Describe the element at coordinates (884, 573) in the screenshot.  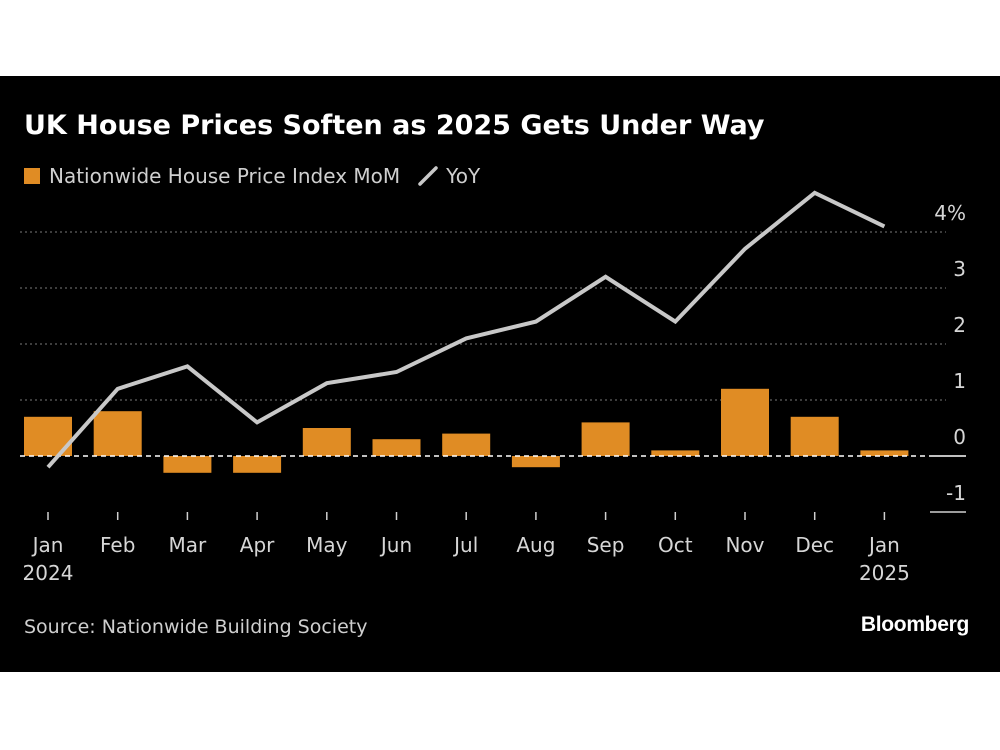
I see `x-tick-year: 2025` at that location.